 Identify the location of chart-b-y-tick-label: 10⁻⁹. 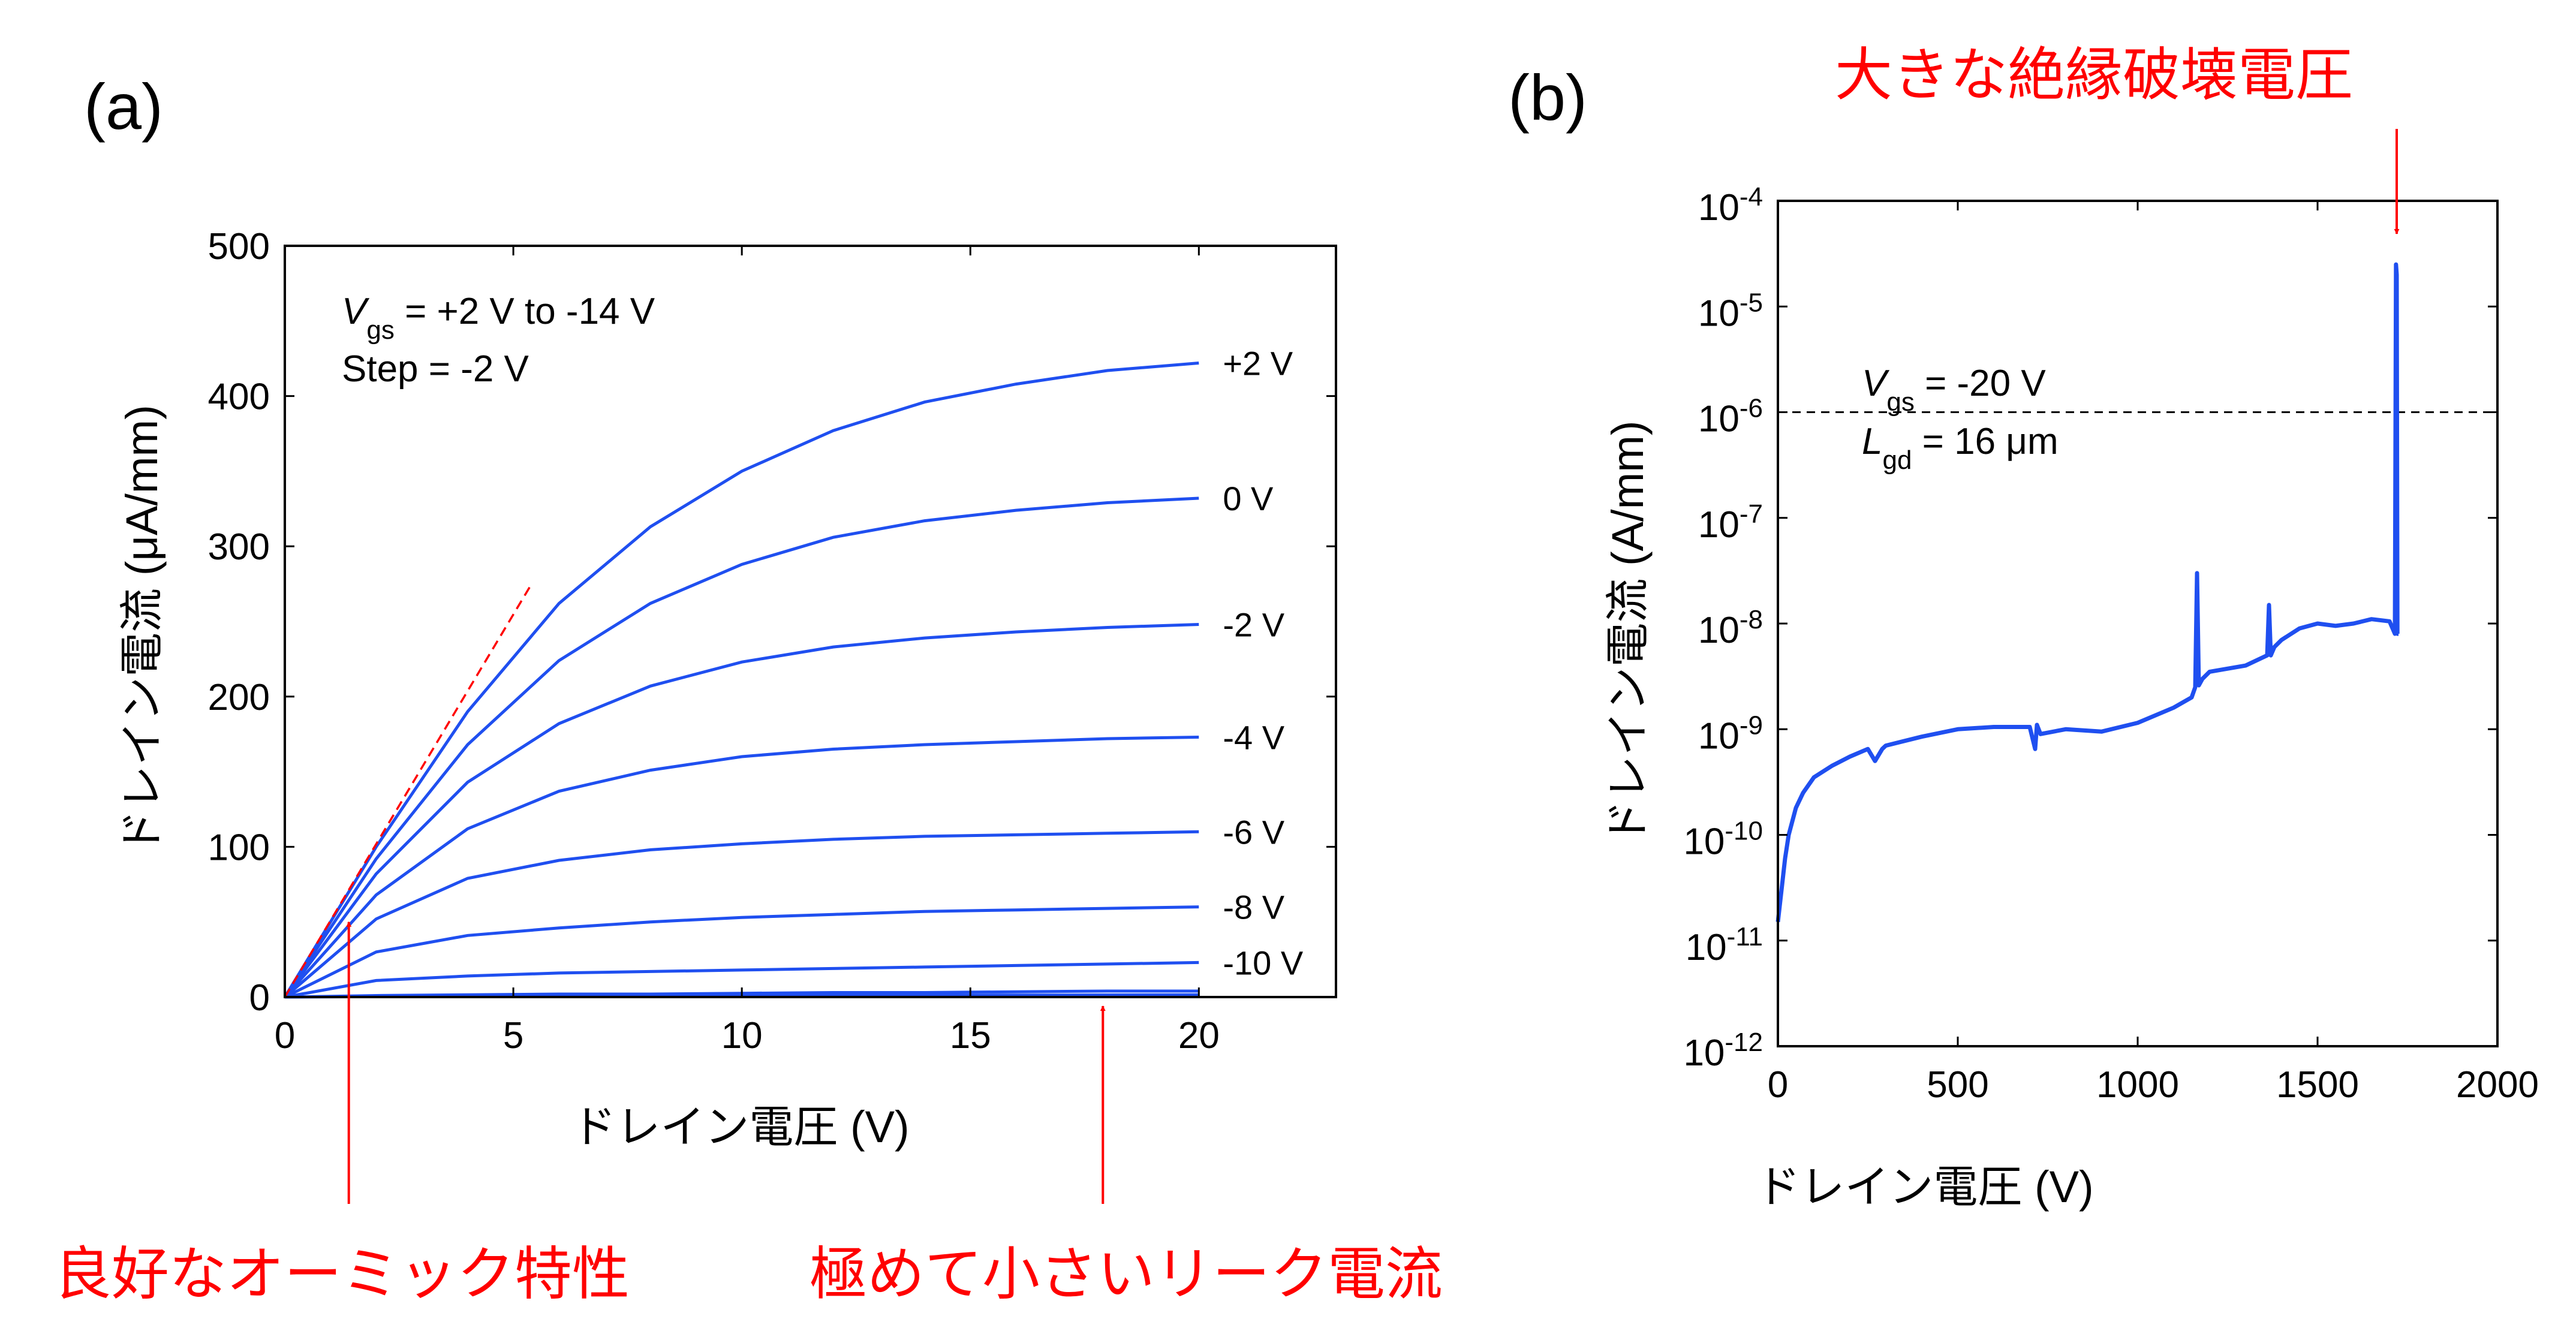
(1730, 733).